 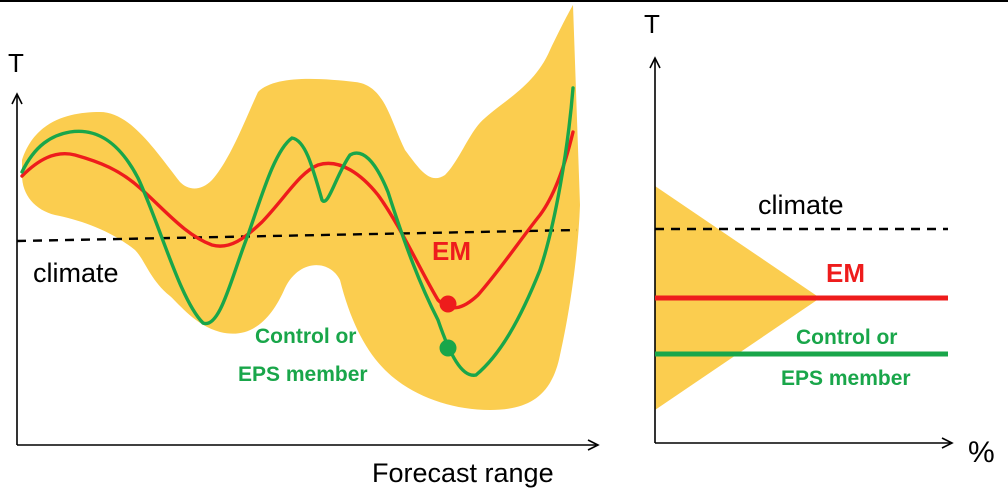 I want to click on right-member-label-line2: EPS member, so click(x=846, y=378).